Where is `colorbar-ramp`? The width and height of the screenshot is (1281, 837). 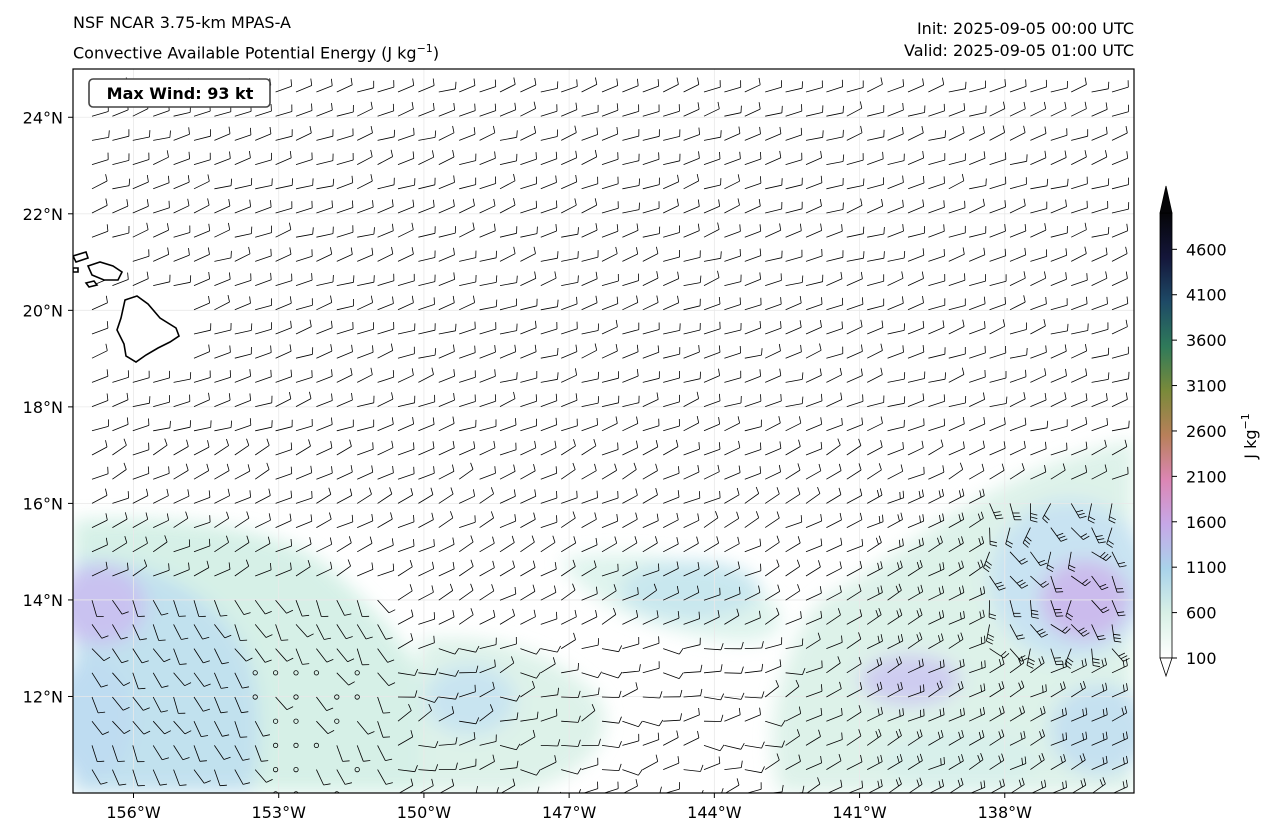 colorbar-ramp is located at coordinates (1166, 435).